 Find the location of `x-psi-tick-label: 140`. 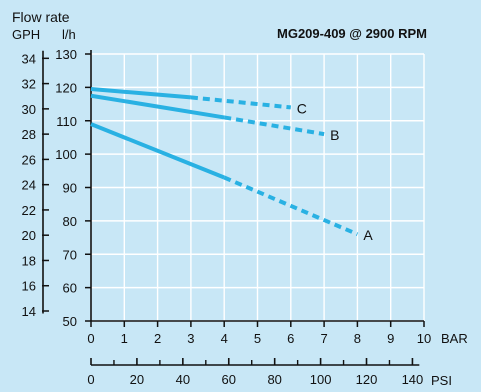

x-psi-tick-label: 140 is located at coordinates (413, 379).